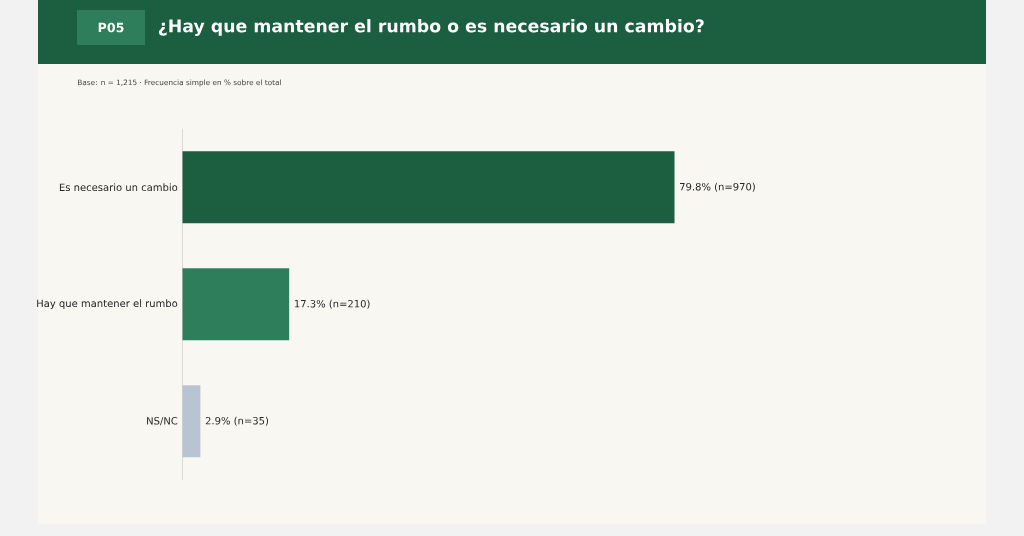 The width and height of the screenshot is (1024, 536). What do you see at coordinates (332, 304) in the screenshot?
I see `data-label: 17.3% (n=210)` at bounding box center [332, 304].